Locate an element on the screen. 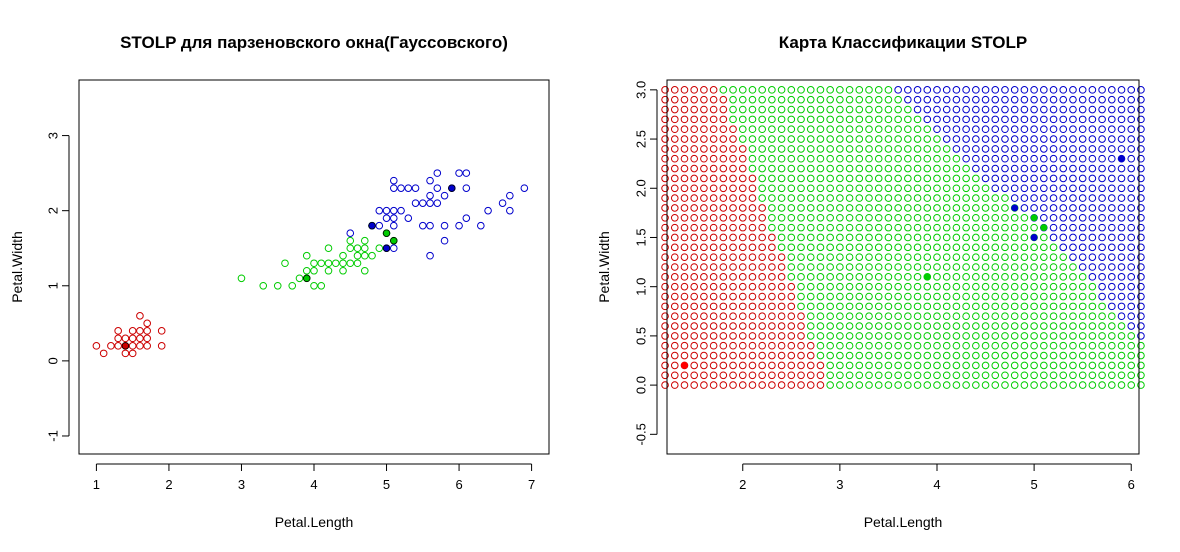  left-points is located at coordinates (310, 263).